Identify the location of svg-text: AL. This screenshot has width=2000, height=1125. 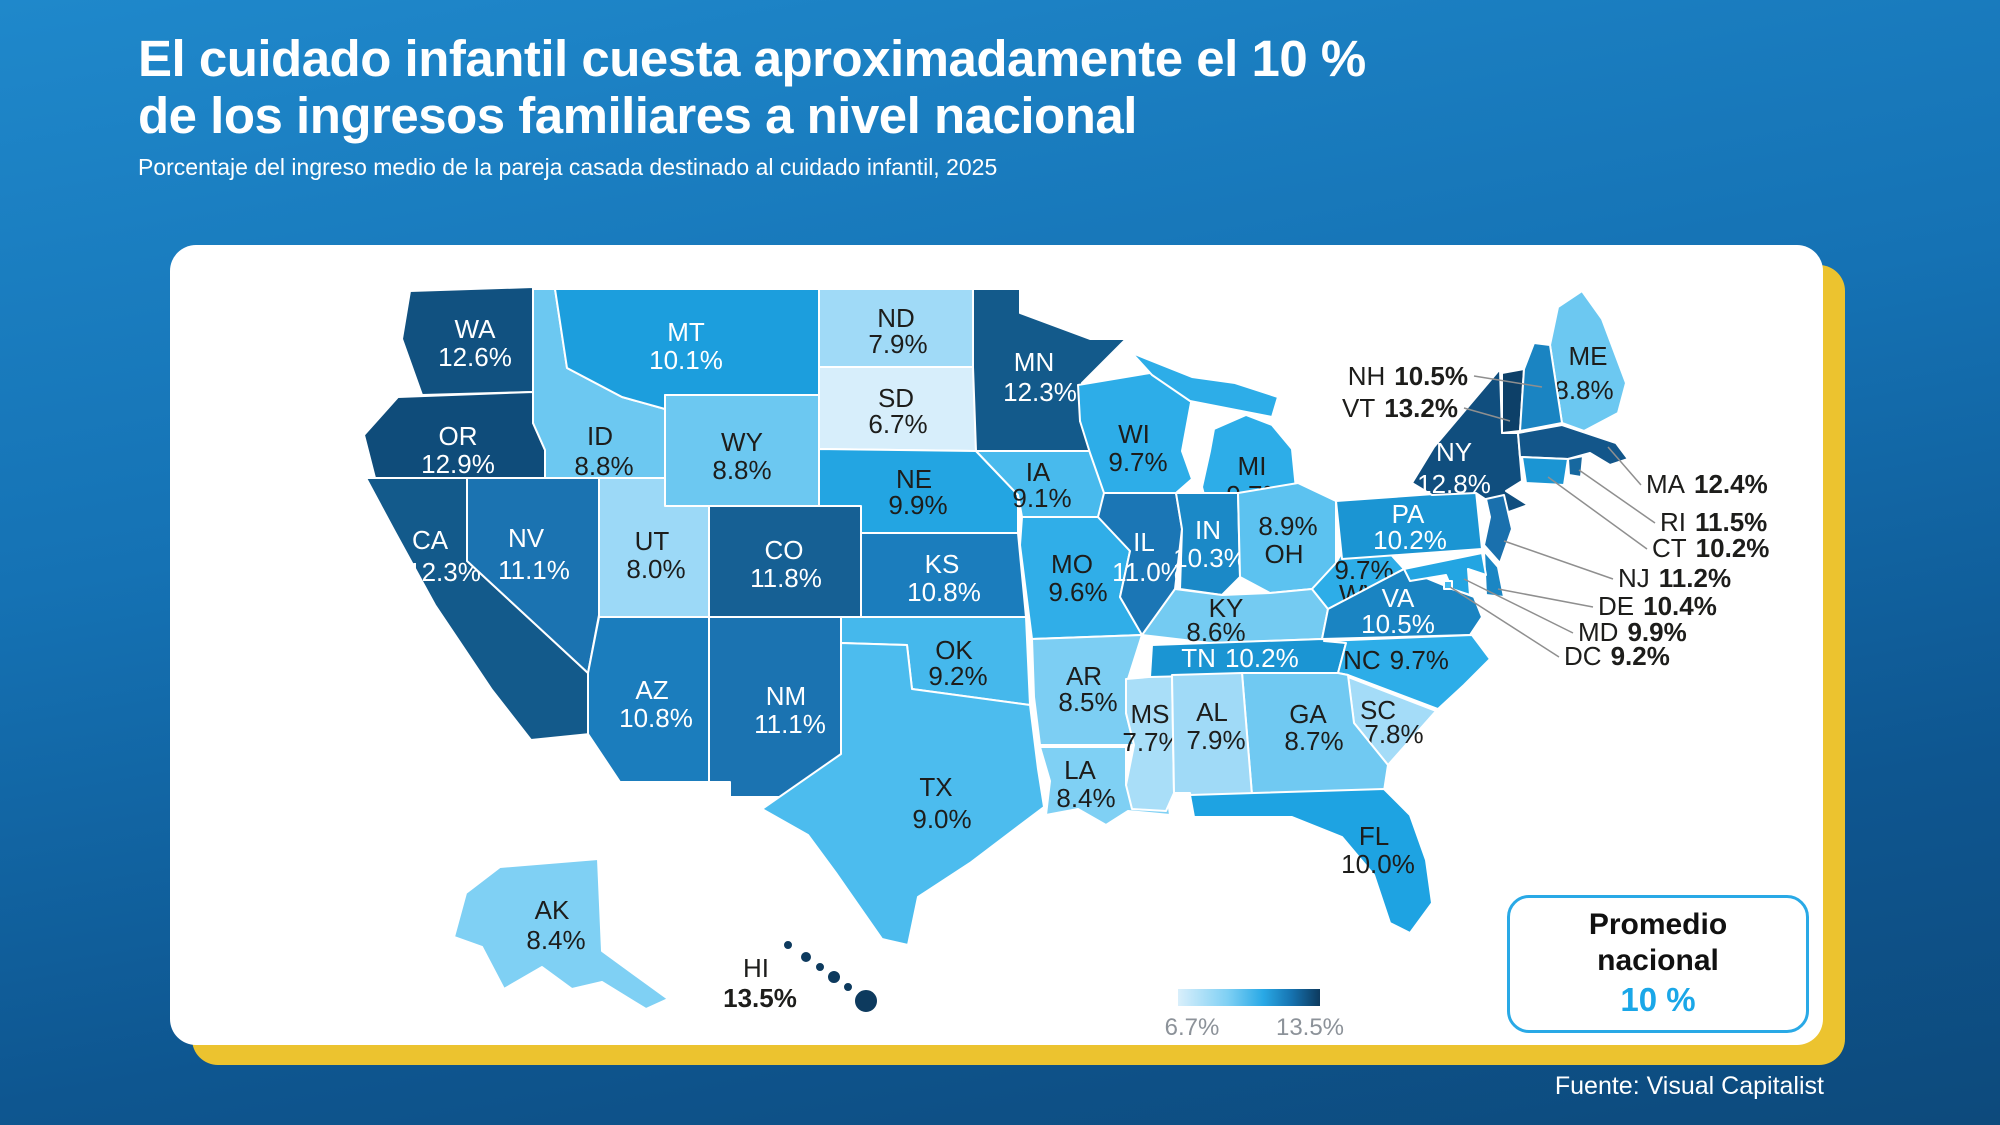
(1212, 712).